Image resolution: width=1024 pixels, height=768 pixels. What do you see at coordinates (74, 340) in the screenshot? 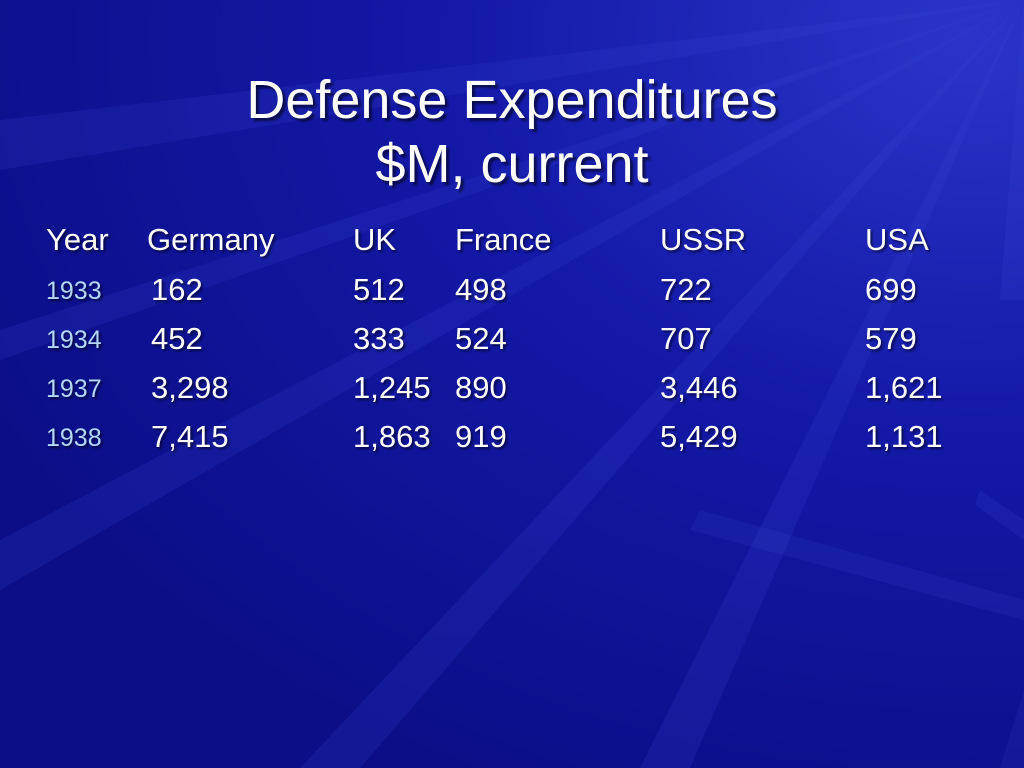
I see `row-year: 1934` at bounding box center [74, 340].